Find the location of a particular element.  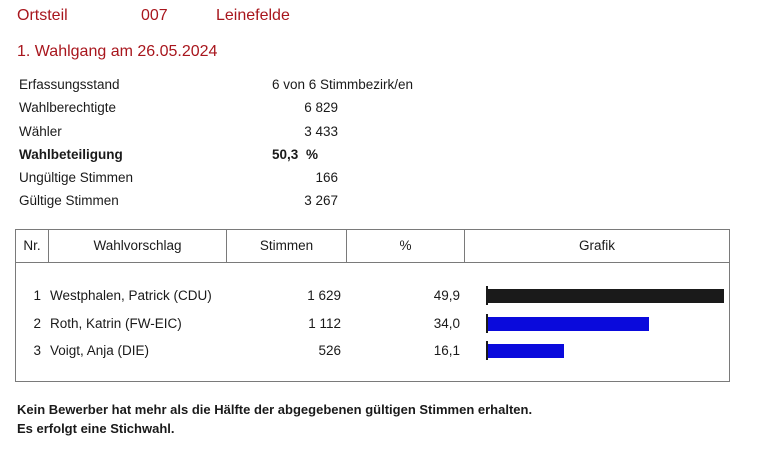

stat-label: Wahlberechtigte is located at coordinates (68, 108).